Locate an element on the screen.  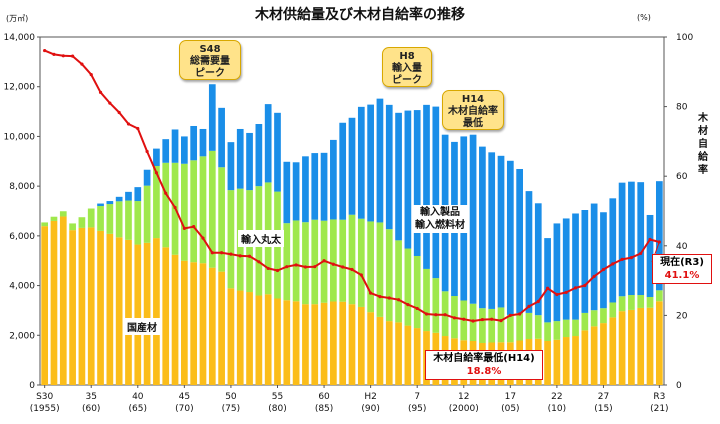
x-tick-label: 45 is located at coordinates (184, 397).